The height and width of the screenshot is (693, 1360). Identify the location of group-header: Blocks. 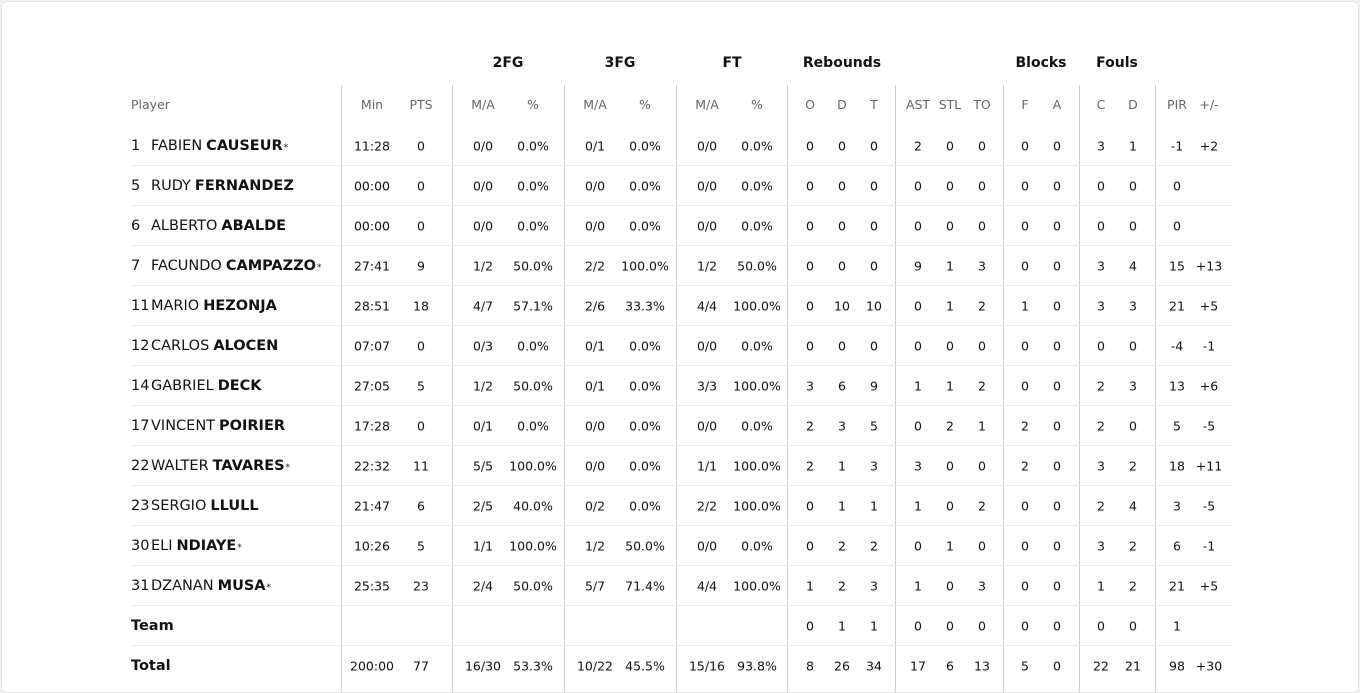
(1041, 63).